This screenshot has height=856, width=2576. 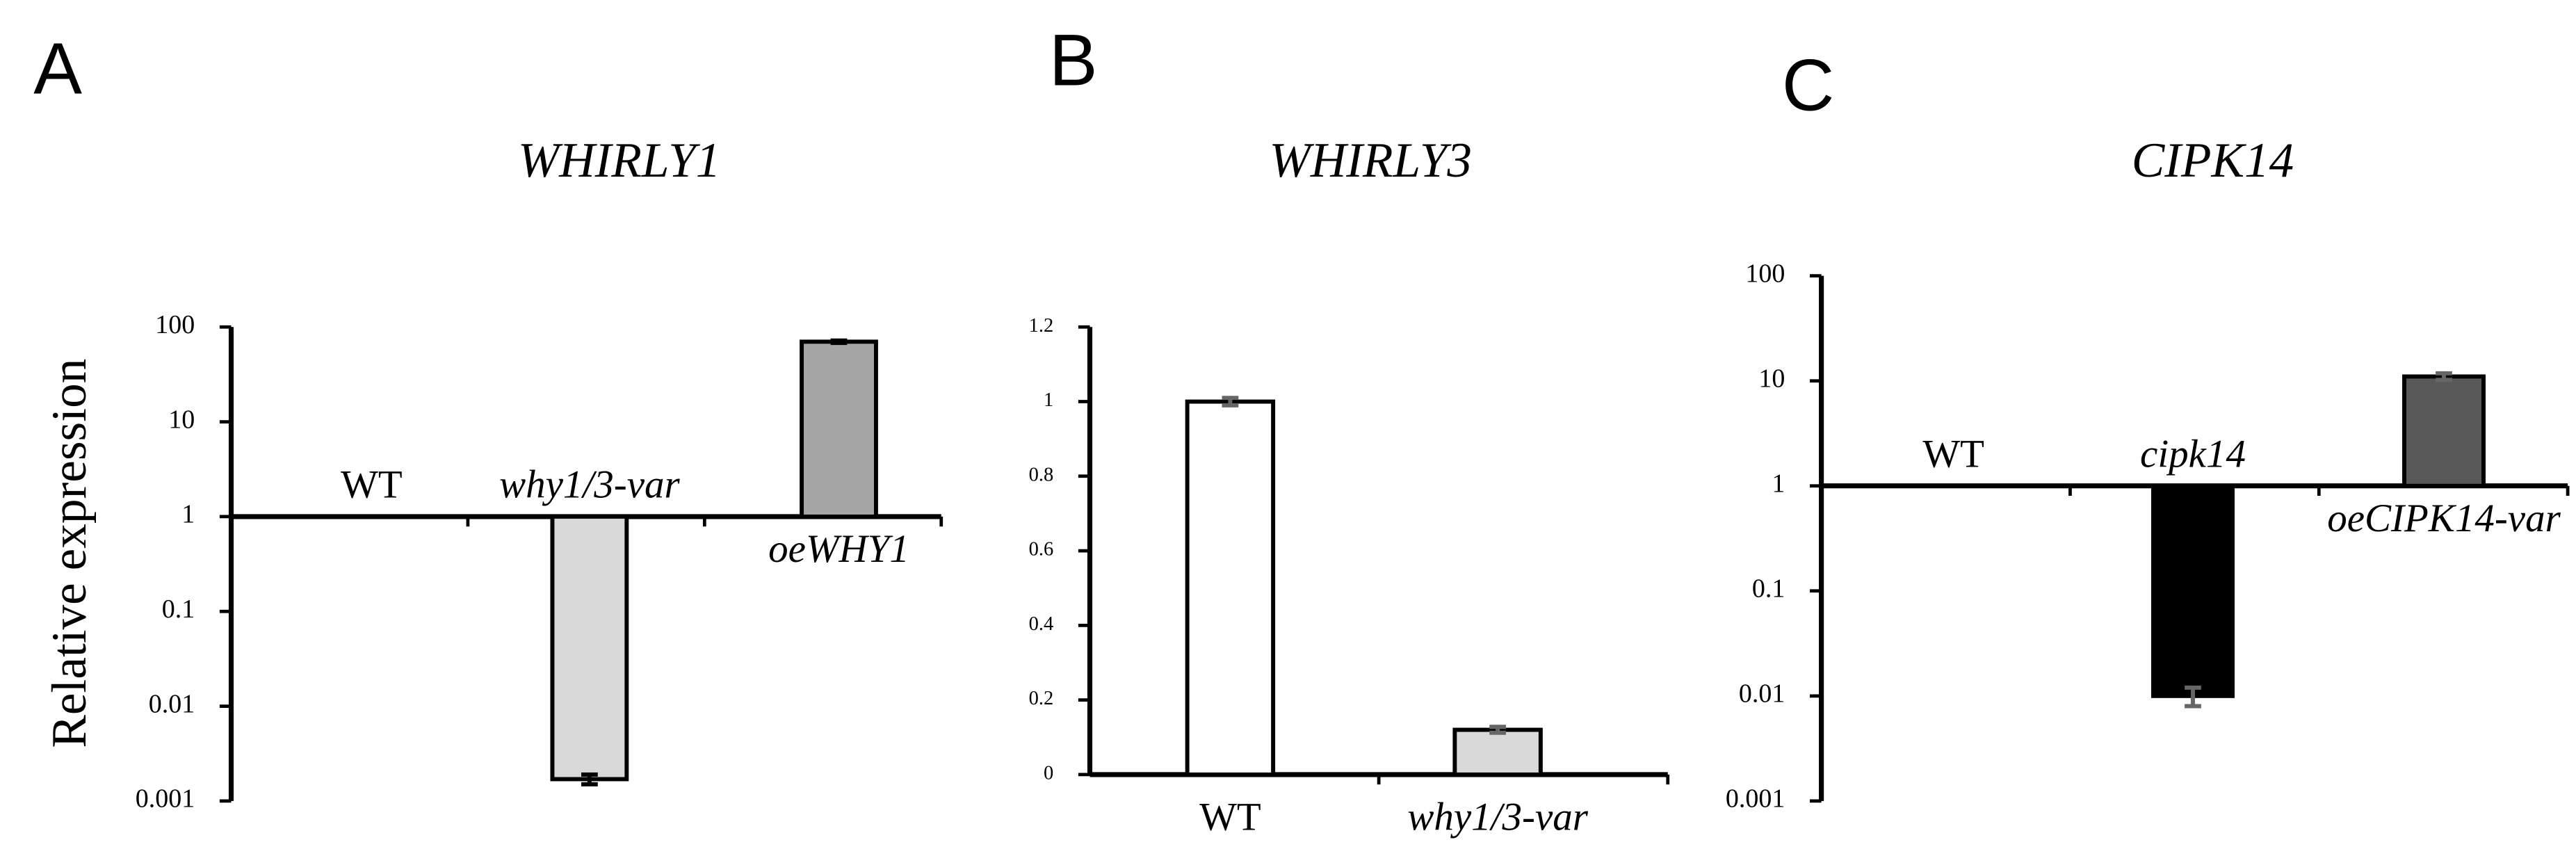 I want to click on x-tick-label: oeWHY1, so click(x=838, y=549).